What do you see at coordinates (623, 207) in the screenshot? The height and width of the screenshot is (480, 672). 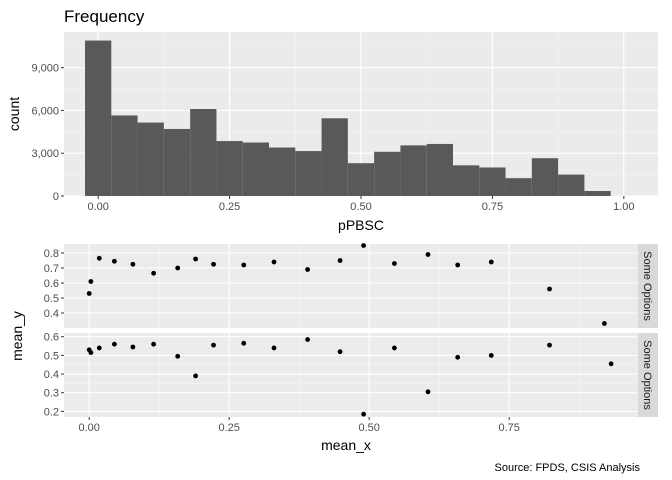 I see `x-tick-label: 1.00` at bounding box center [623, 207].